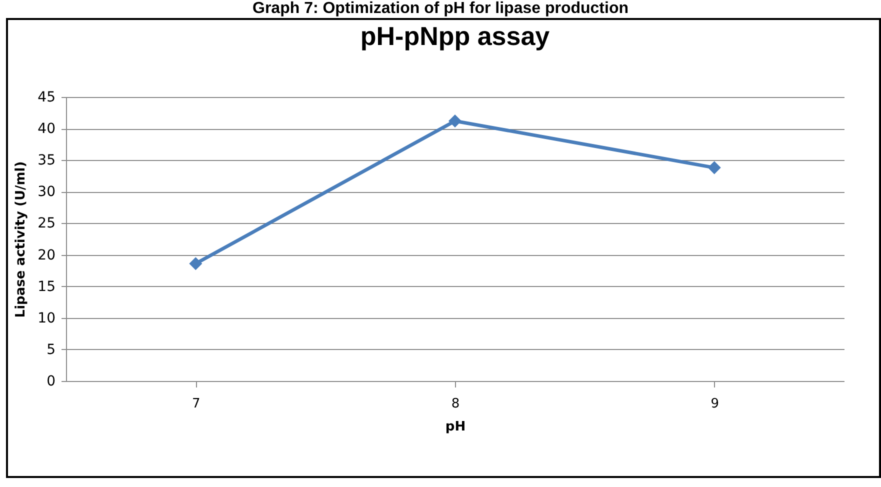 This screenshot has width=881, height=487. I want to click on chart-title: pH-pNpp assay, so click(455, 36).